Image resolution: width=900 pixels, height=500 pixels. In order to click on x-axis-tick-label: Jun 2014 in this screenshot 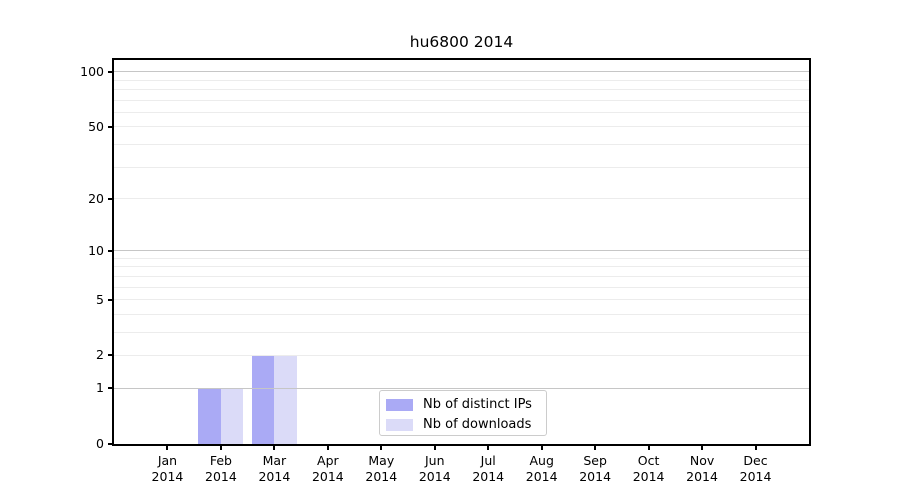, I will do `click(435, 469)`.